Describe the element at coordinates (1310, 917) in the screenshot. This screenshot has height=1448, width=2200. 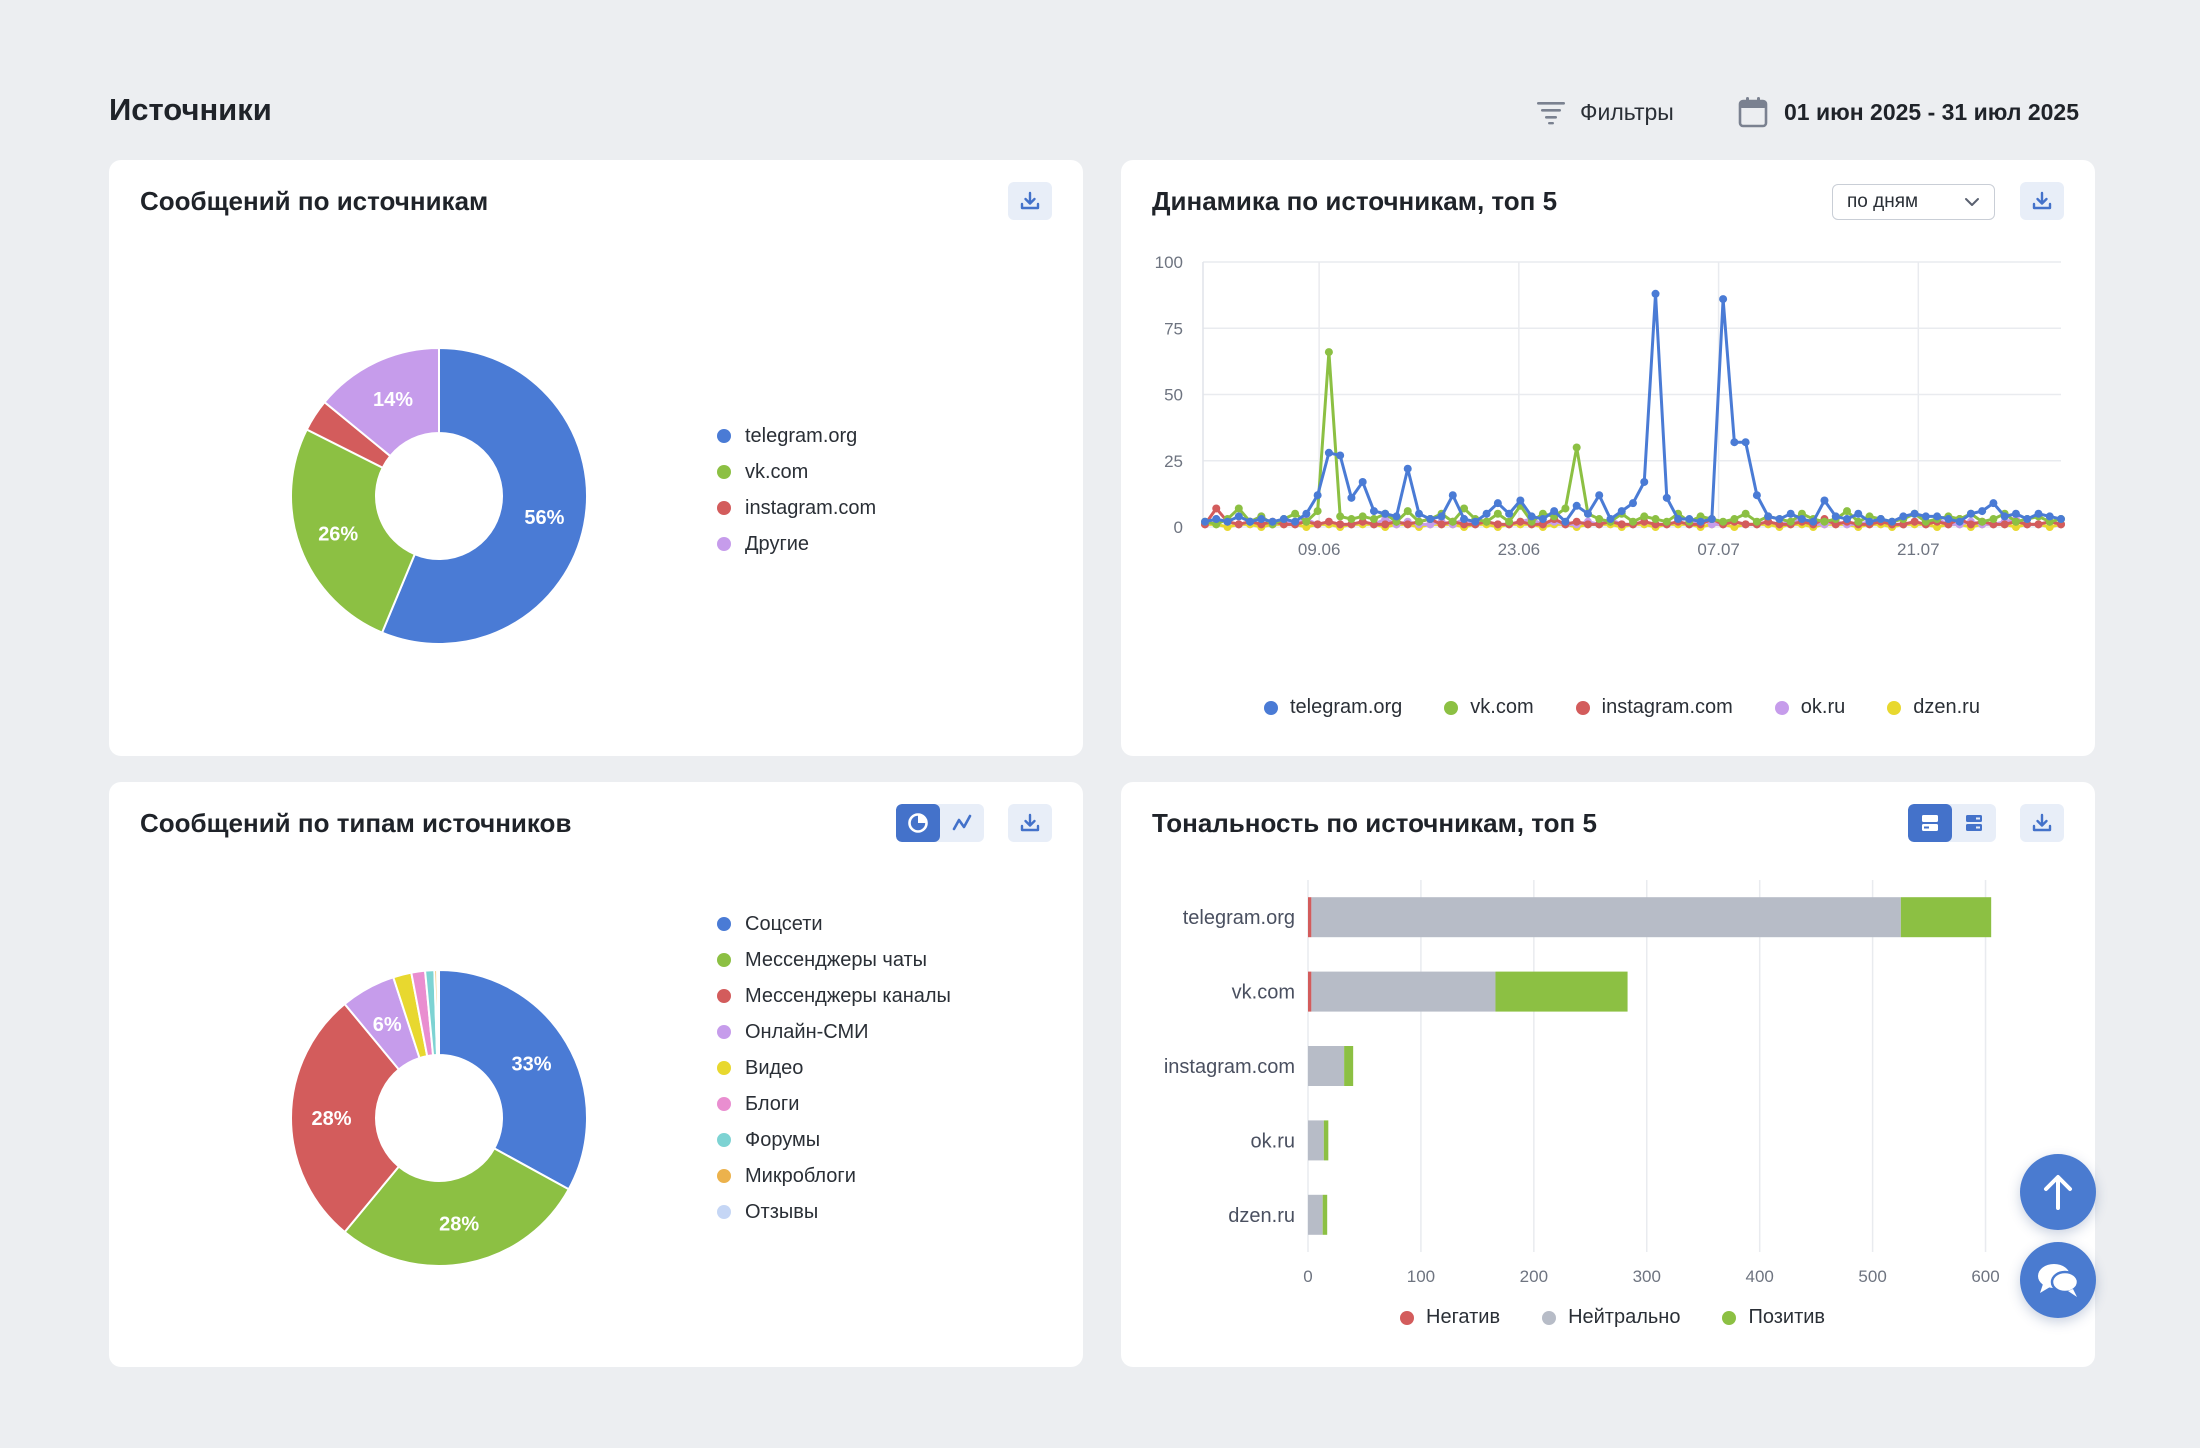
I see `bar-segment-Негатив` at that location.